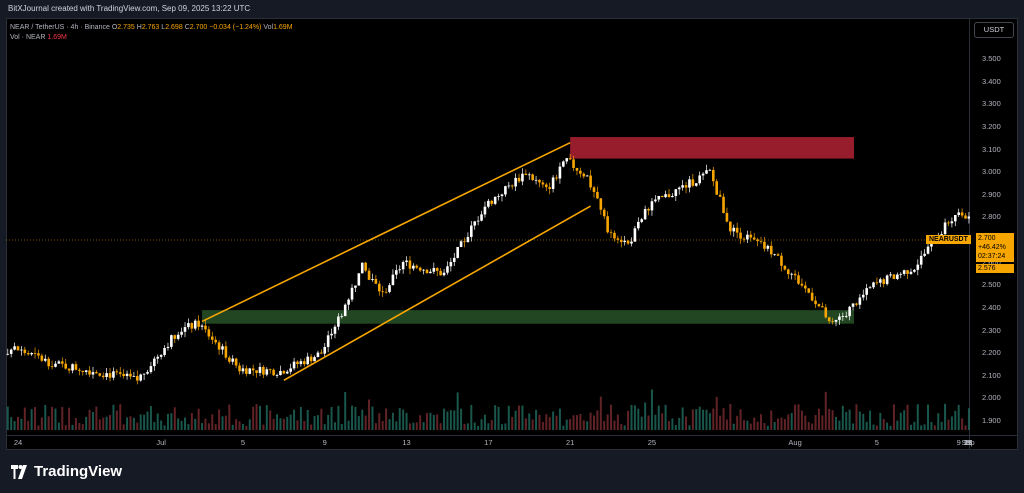  I want to click on currency-selector: USDT, so click(994, 30).